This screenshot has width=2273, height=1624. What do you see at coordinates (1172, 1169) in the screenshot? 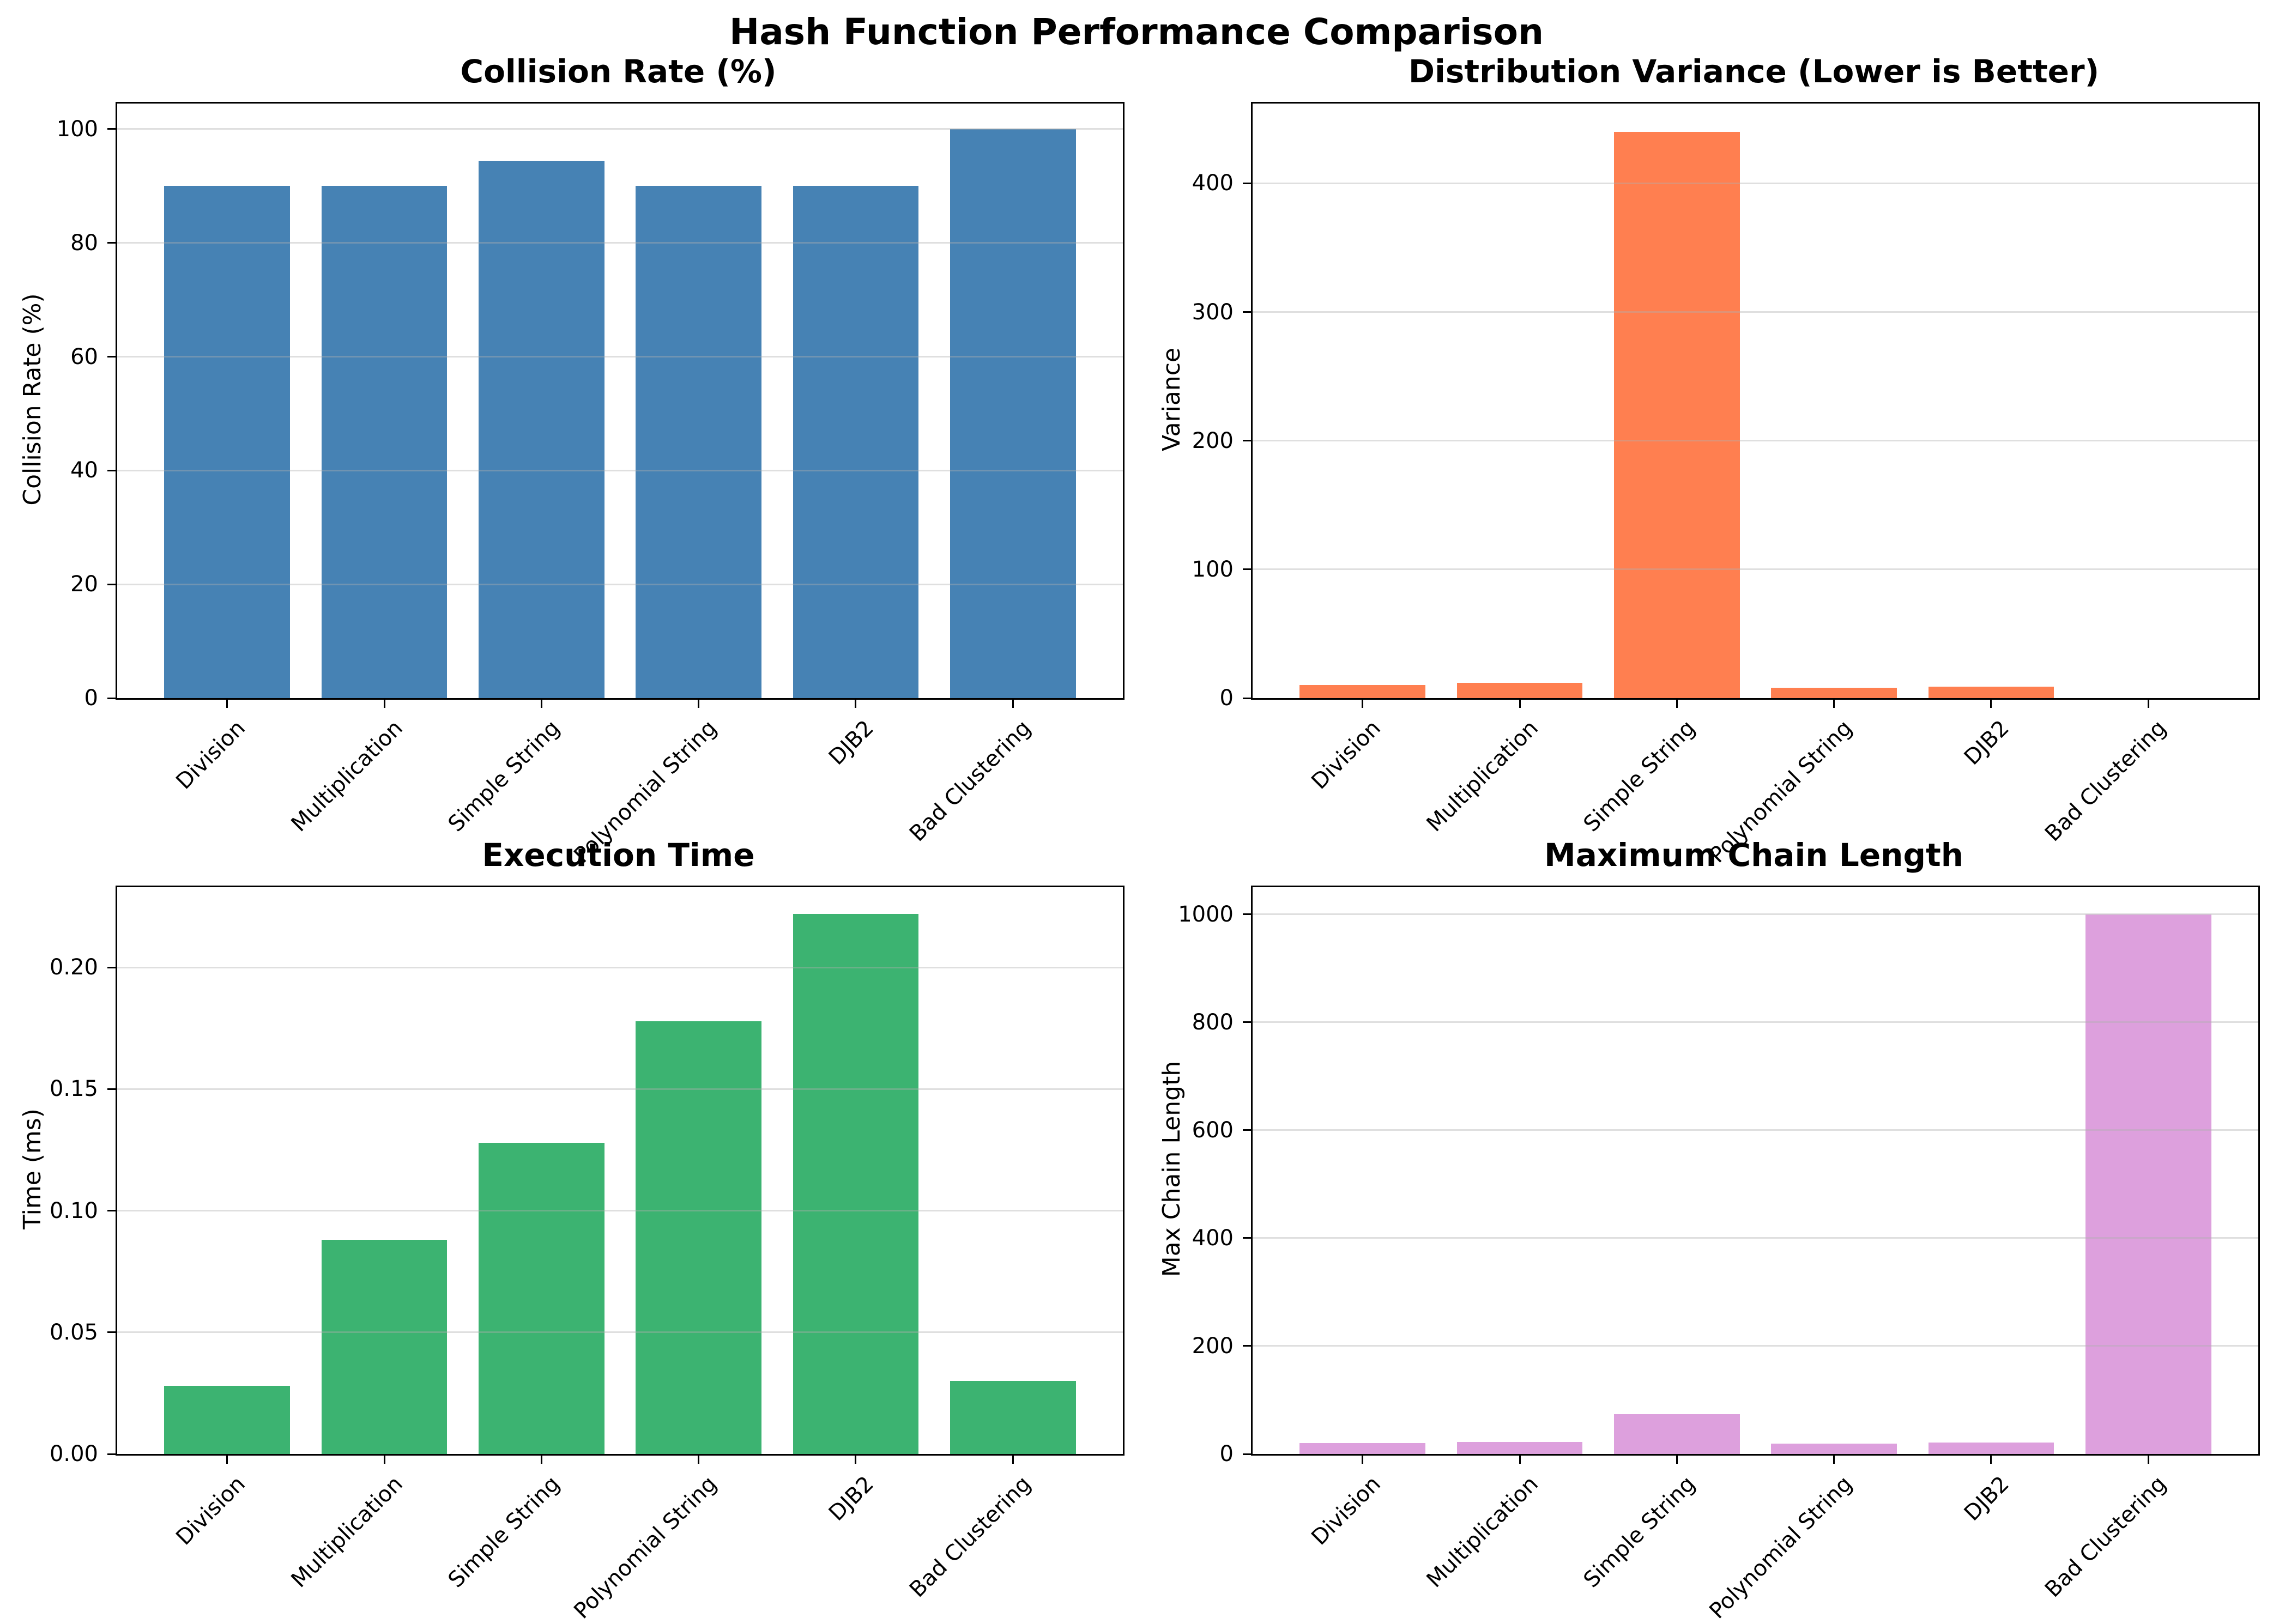
I see `y-axis-label-max-chain-length: Max Chain Length` at bounding box center [1172, 1169].